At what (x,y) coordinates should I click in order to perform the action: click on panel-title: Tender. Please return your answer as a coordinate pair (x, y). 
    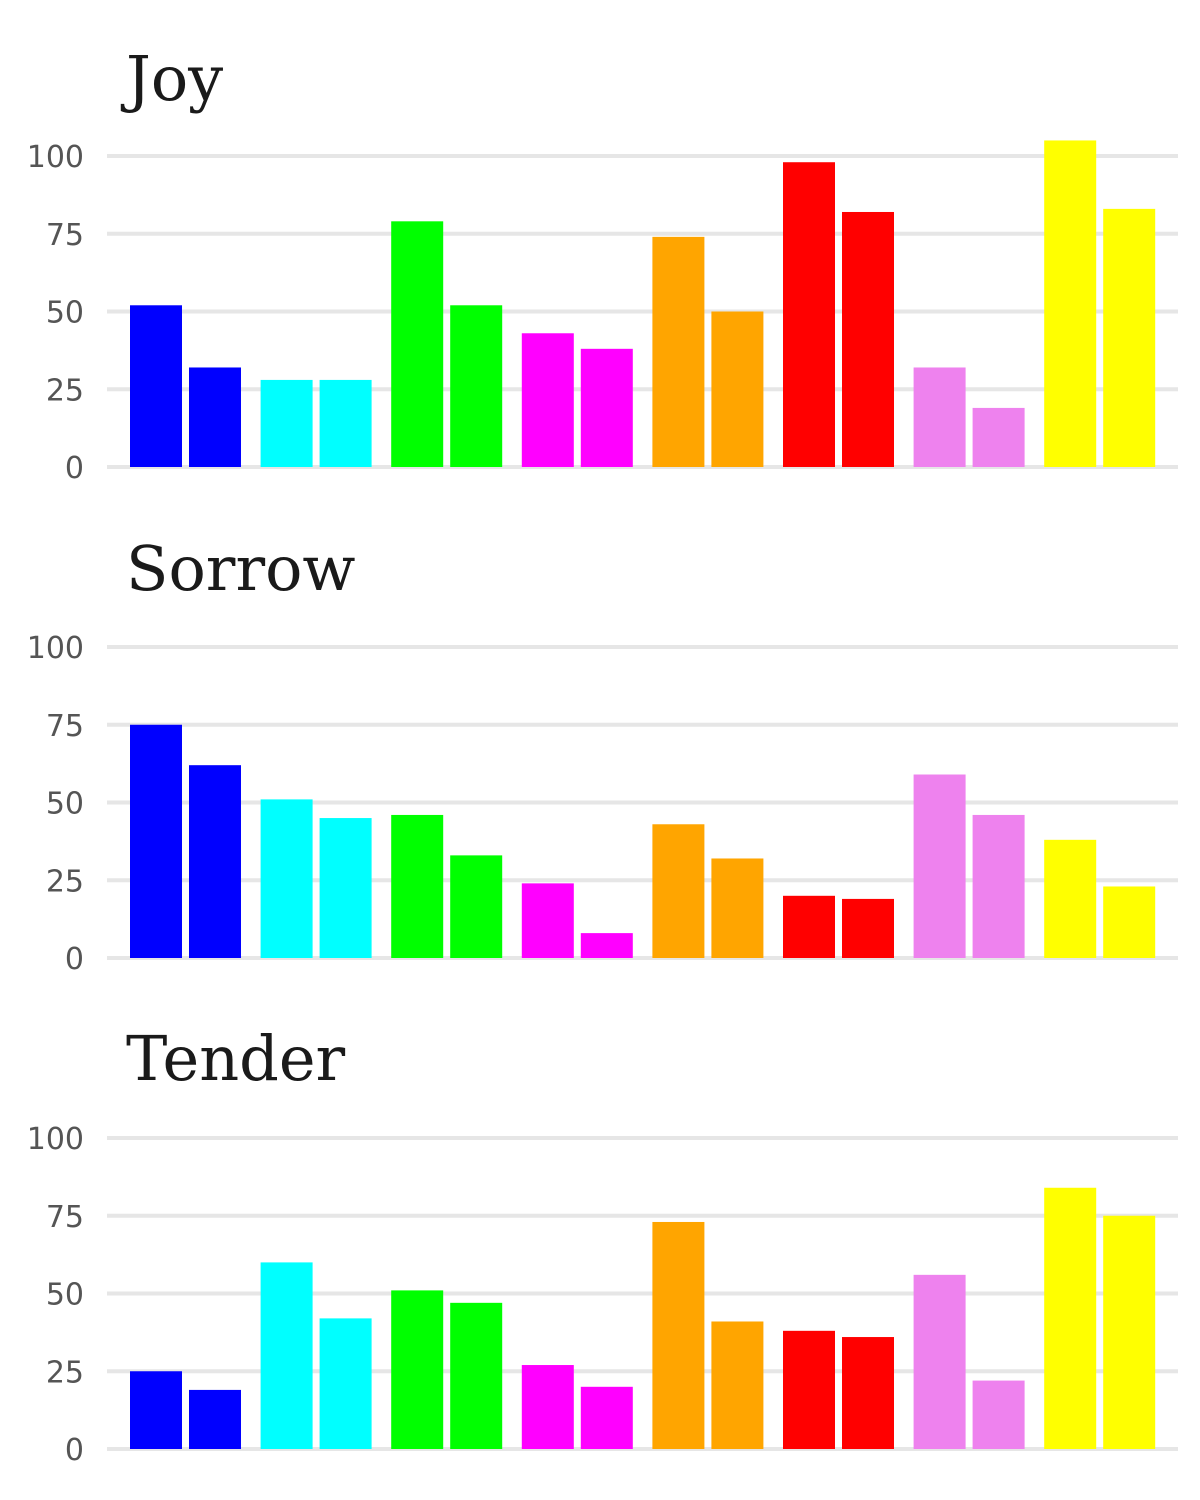
    Looking at the image, I should click on (236, 1058).